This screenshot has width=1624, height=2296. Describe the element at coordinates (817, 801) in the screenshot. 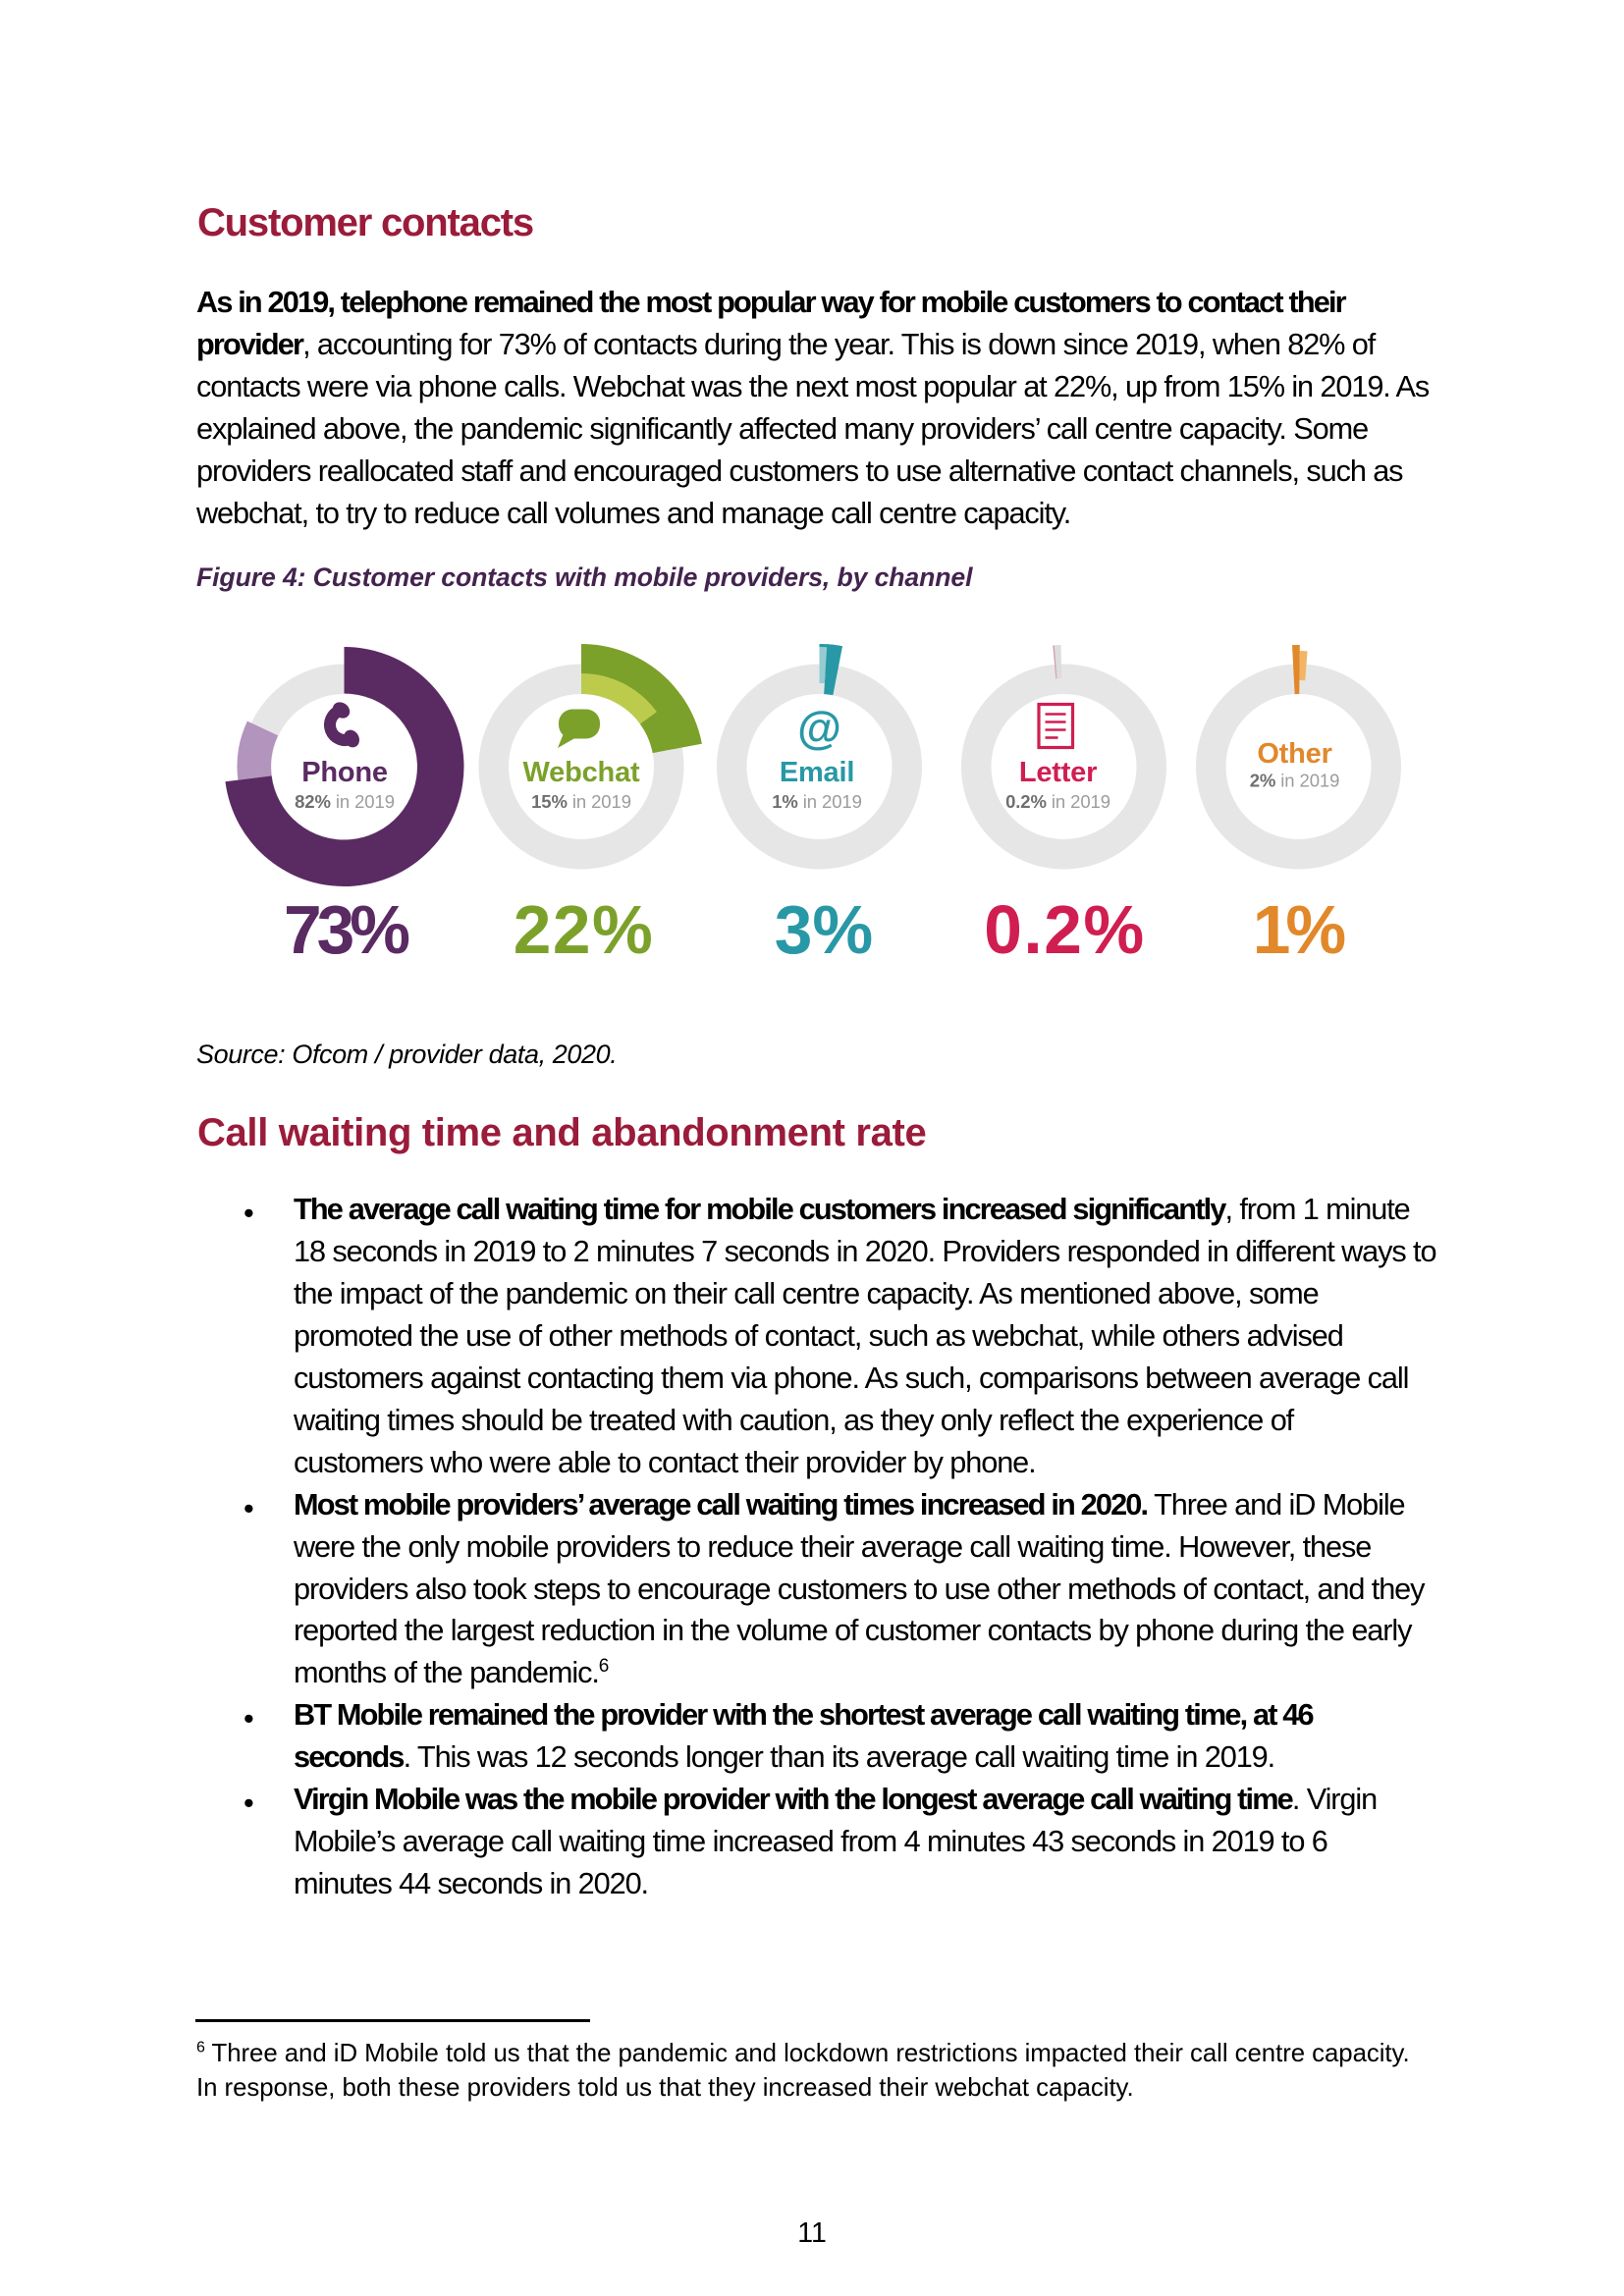

I see `svg-text: 1% in 2019` at that location.